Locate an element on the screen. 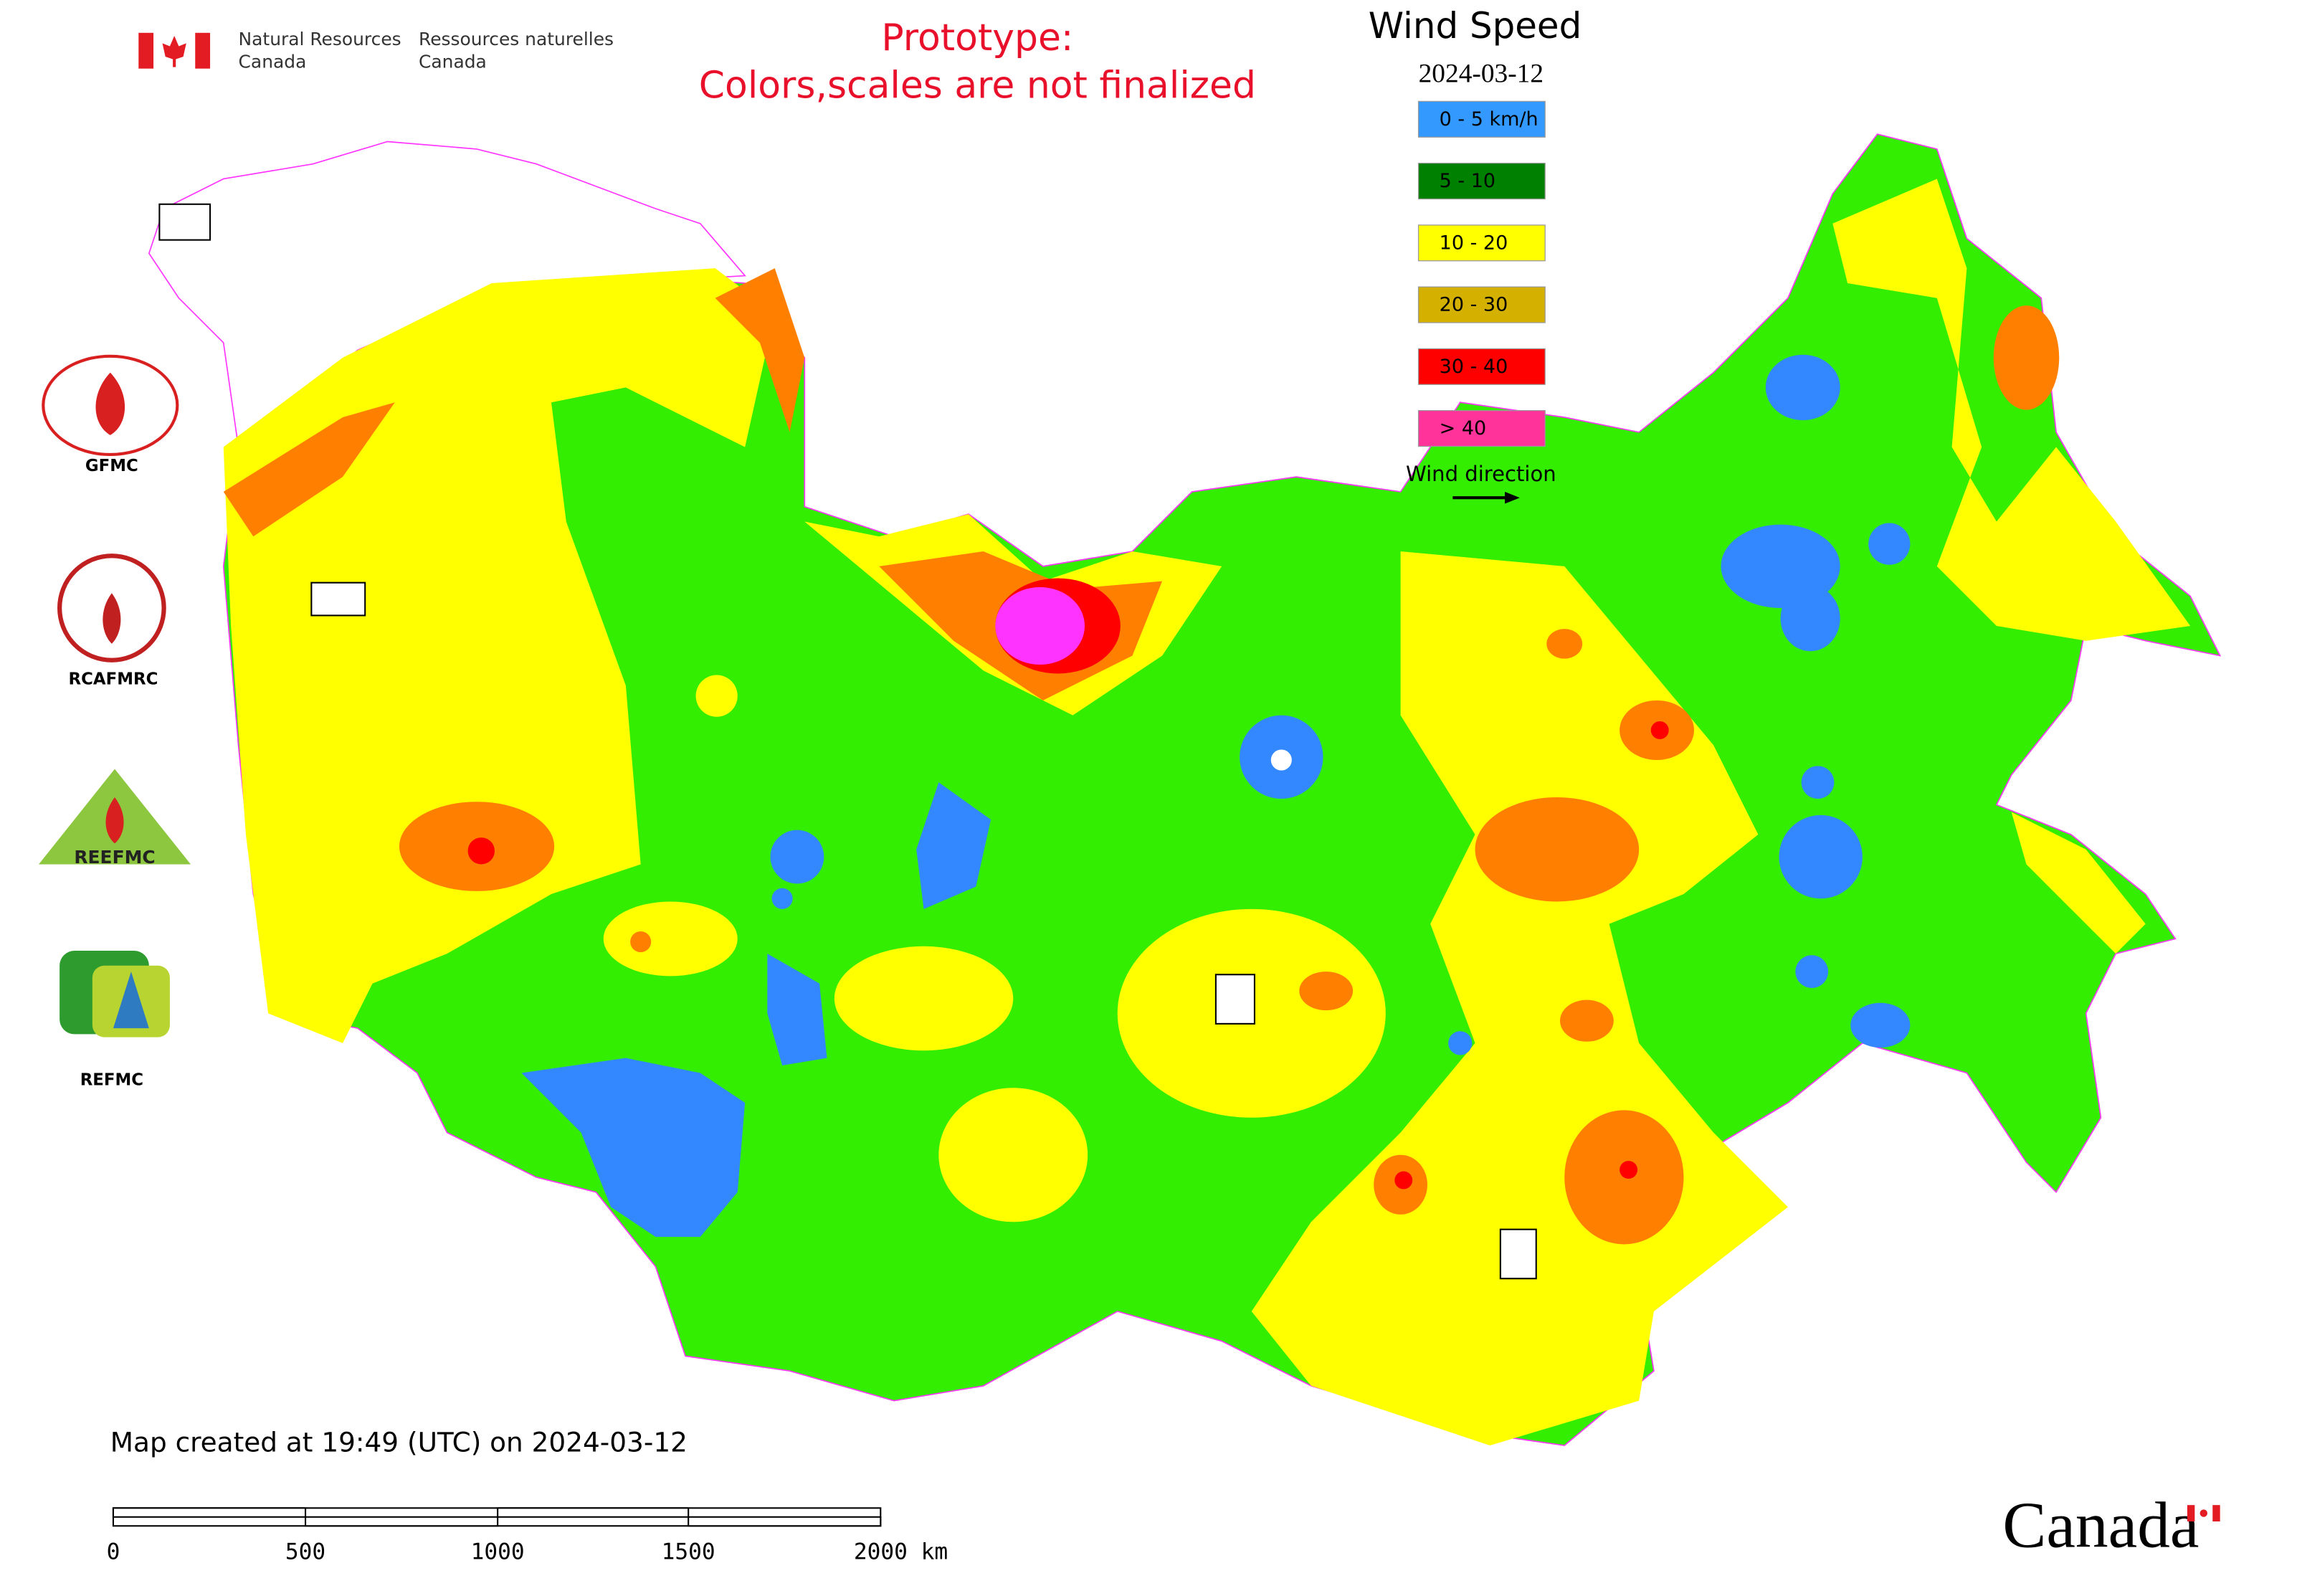  legend-label: 30 - 40 is located at coordinates (1474, 367).